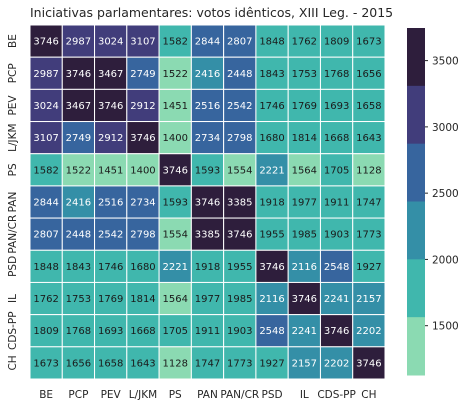 The height and width of the screenshot is (407, 468). Describe the element at coordinates (207, 299) in the screenshot. I see `cell-value-label: 1977` at that location.